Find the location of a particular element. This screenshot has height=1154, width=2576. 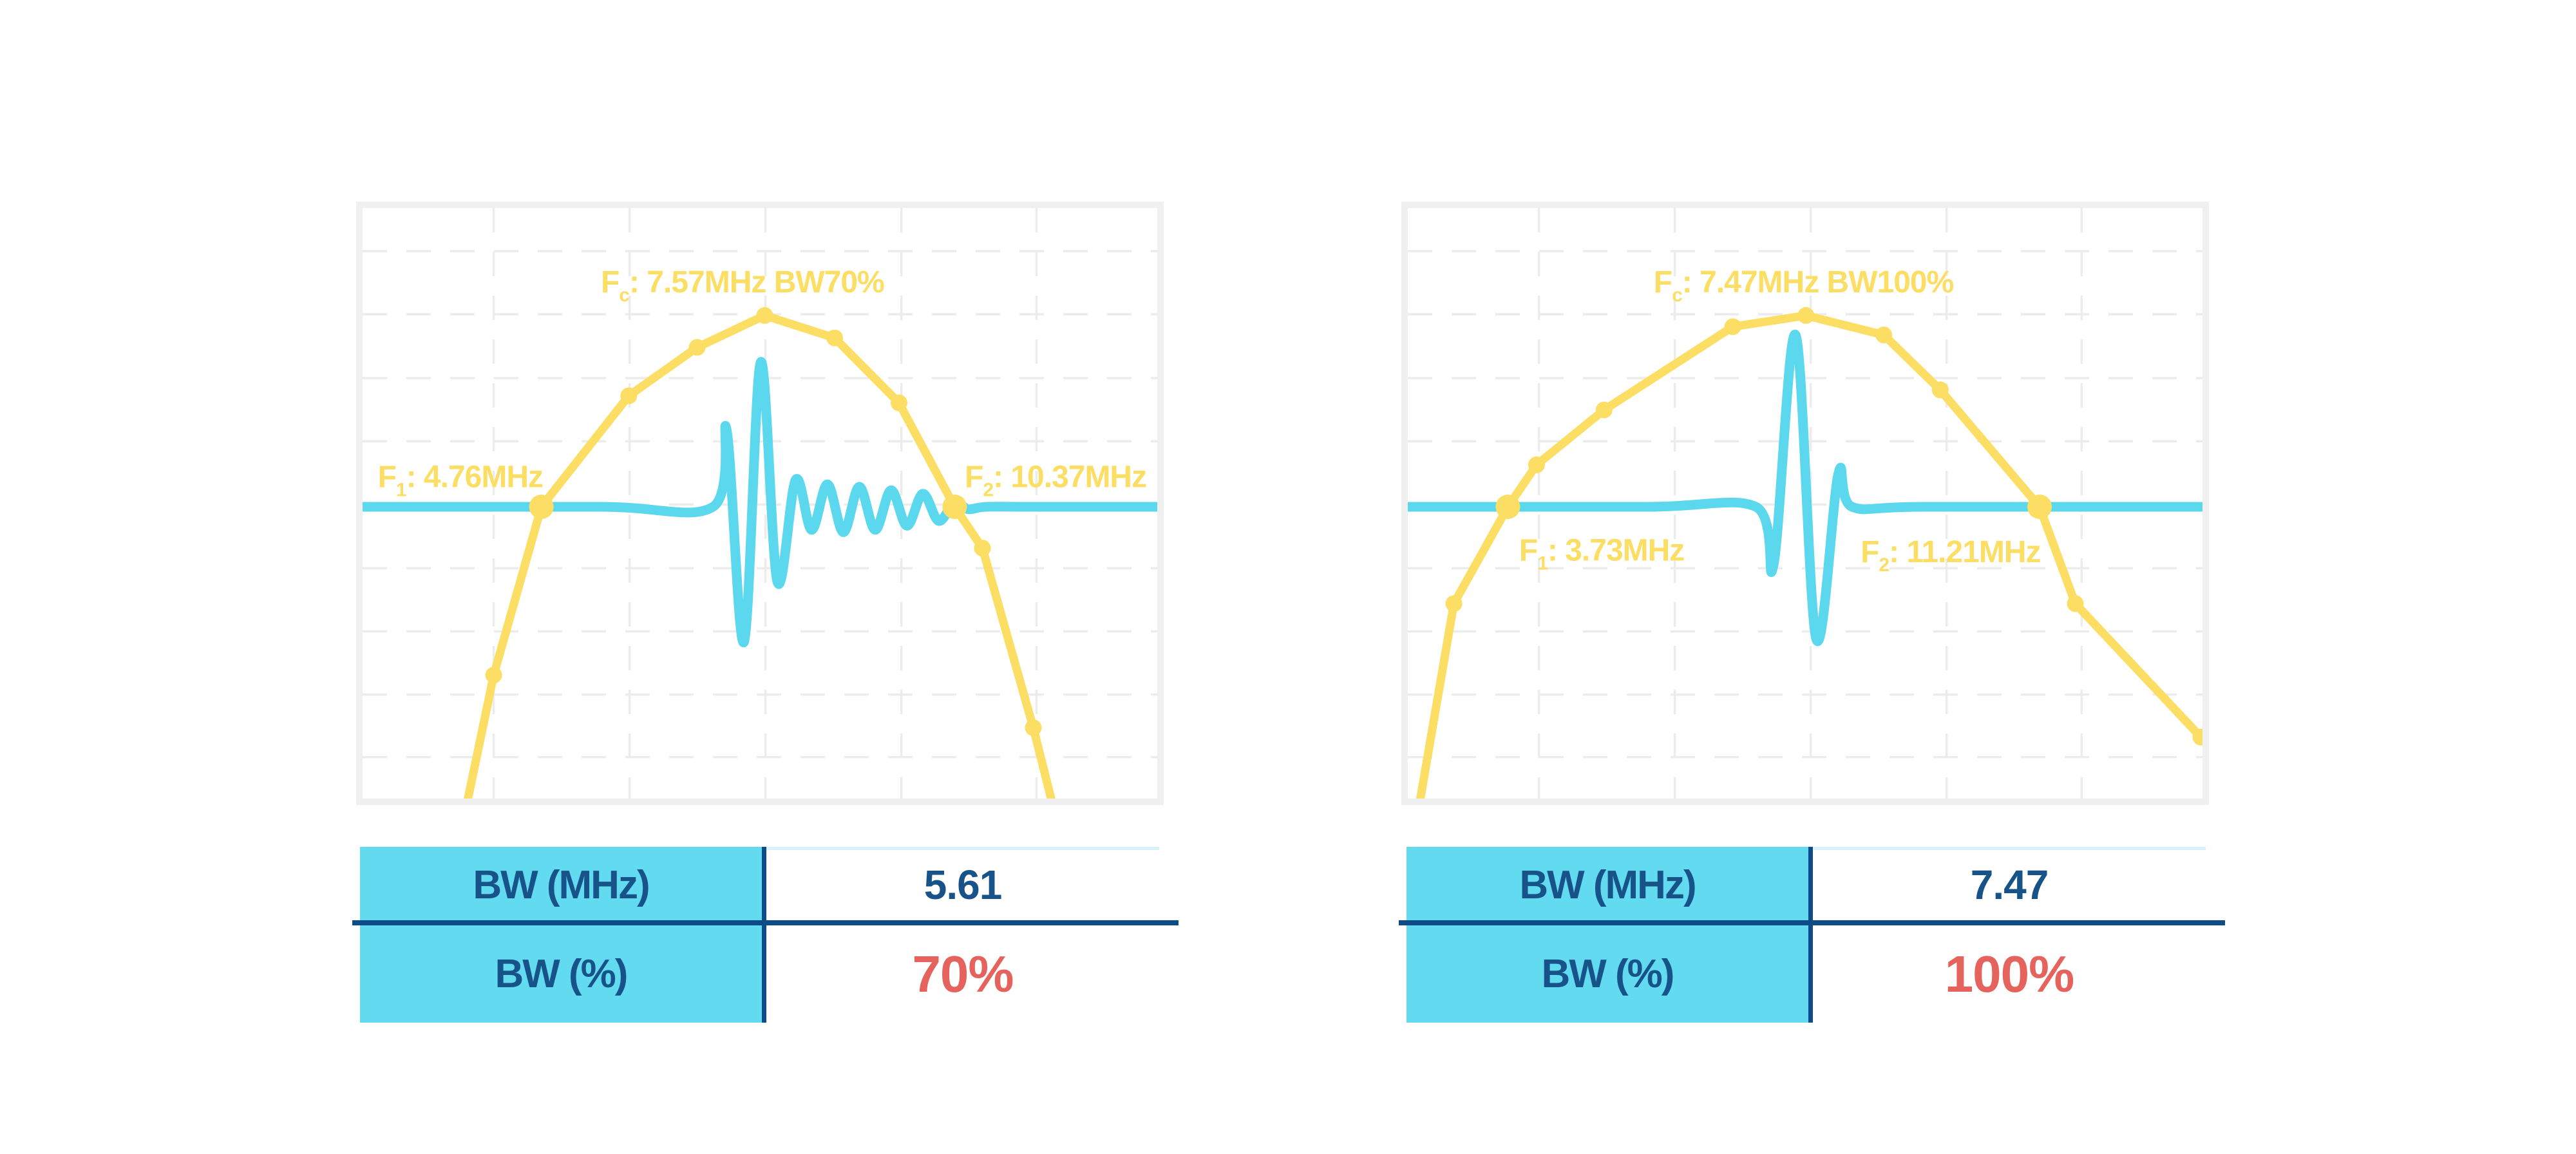

bw-pct-value: 70% is located at coordinates (963, 974).